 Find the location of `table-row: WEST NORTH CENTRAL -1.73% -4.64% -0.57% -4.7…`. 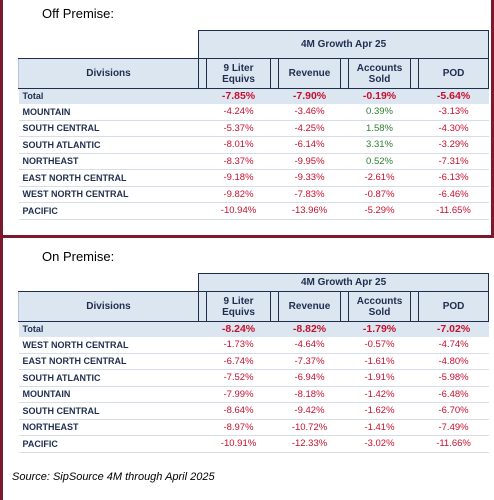

table-row: WEST NORTH CENTRAL -1.73% -4.64% -0.57% -4.7… is located at coordinates (253, 345).